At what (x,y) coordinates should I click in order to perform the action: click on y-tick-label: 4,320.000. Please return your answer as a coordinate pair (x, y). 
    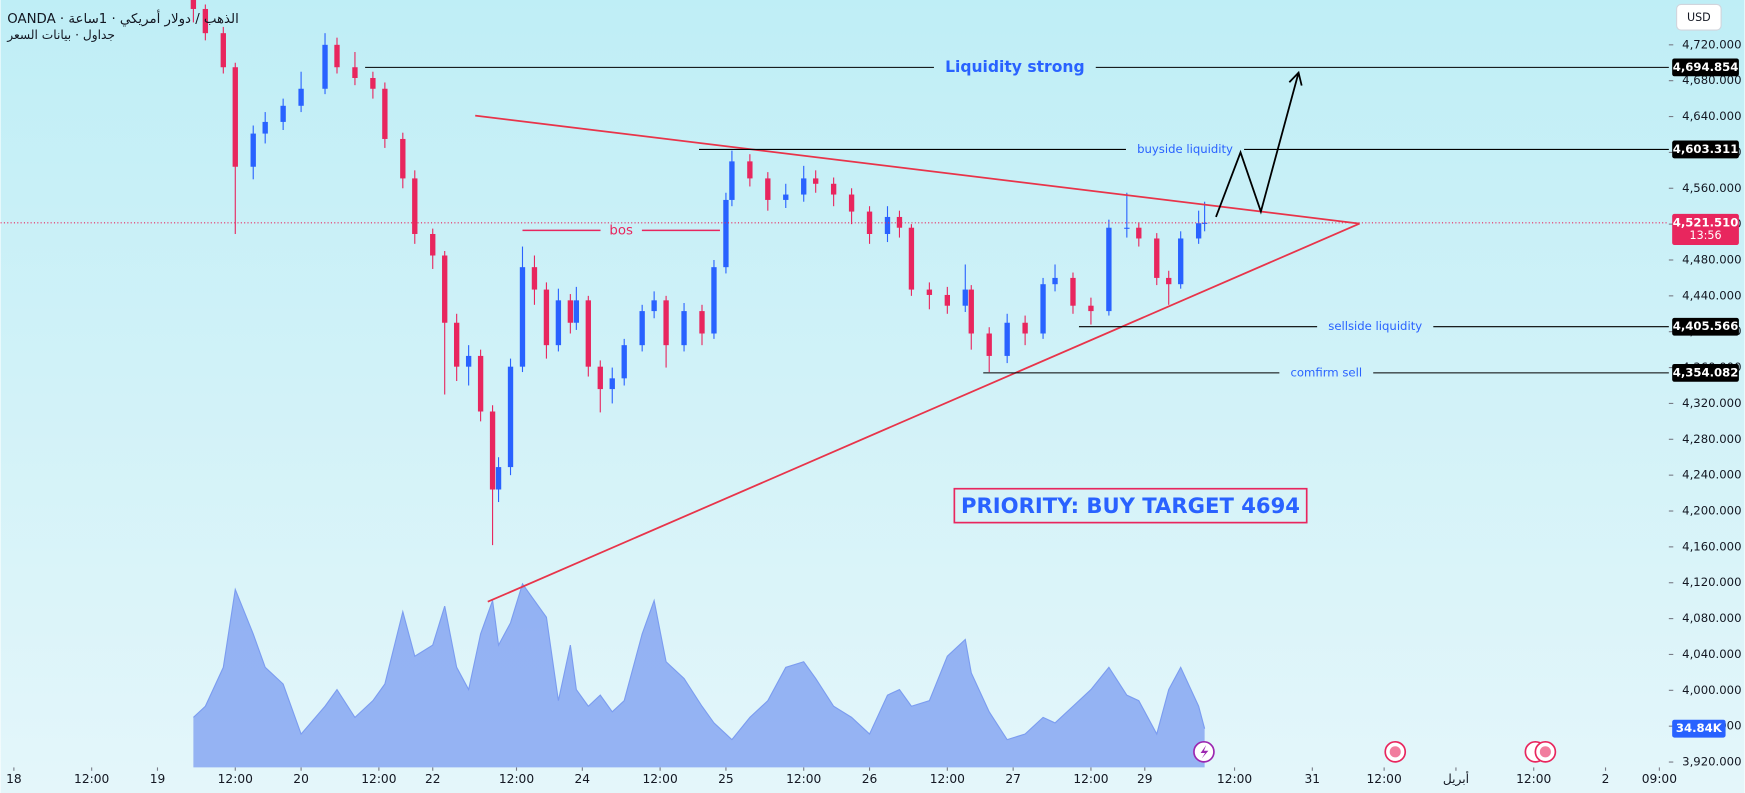
    Looking at the image, I should click on (1711, 403).